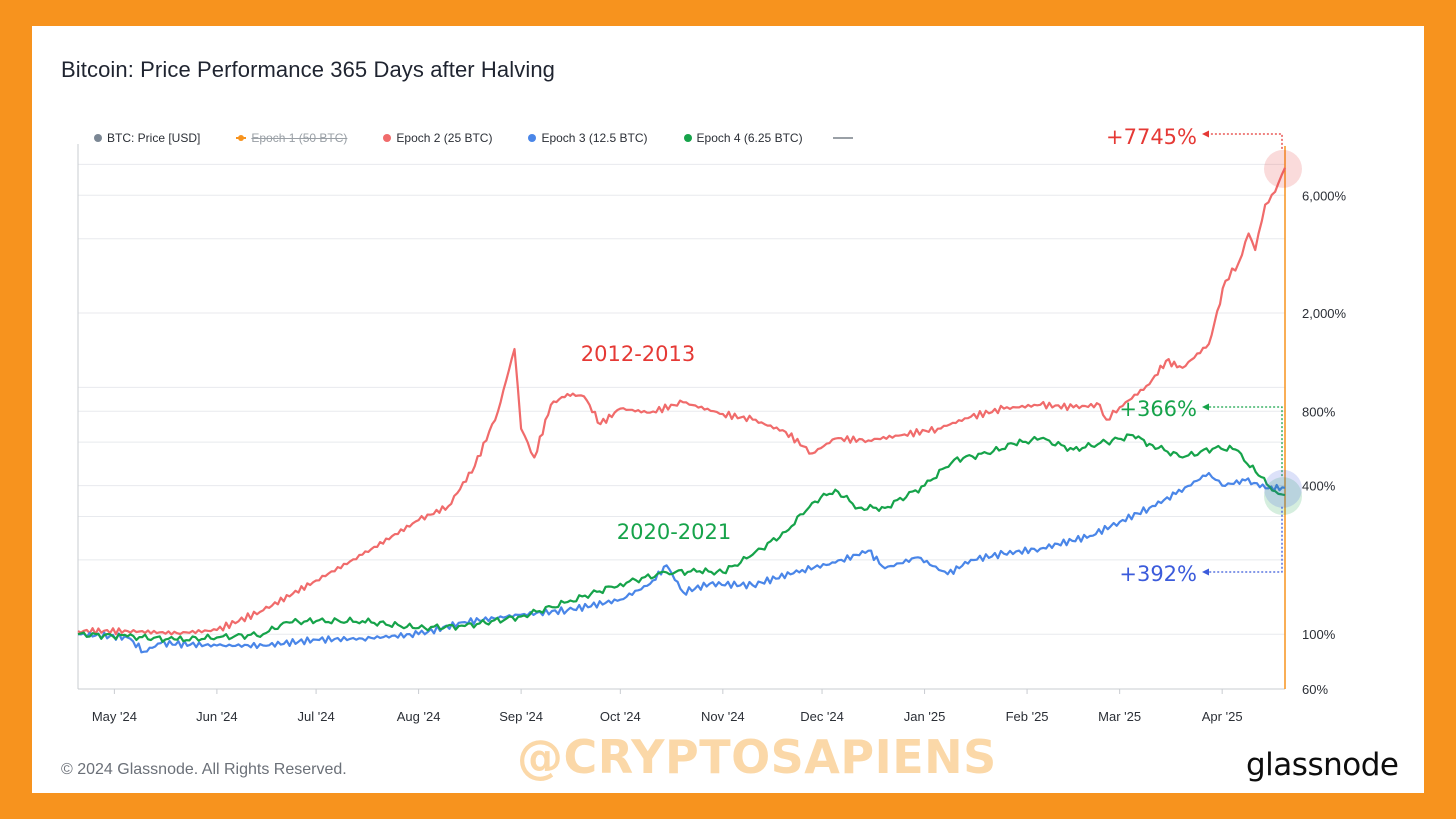 The height and width of the screenshot is (819, 1456). Describe the element at coordinates (217, 716) in the screenshot. I see `x-tick-label: Jun '24` at that location.